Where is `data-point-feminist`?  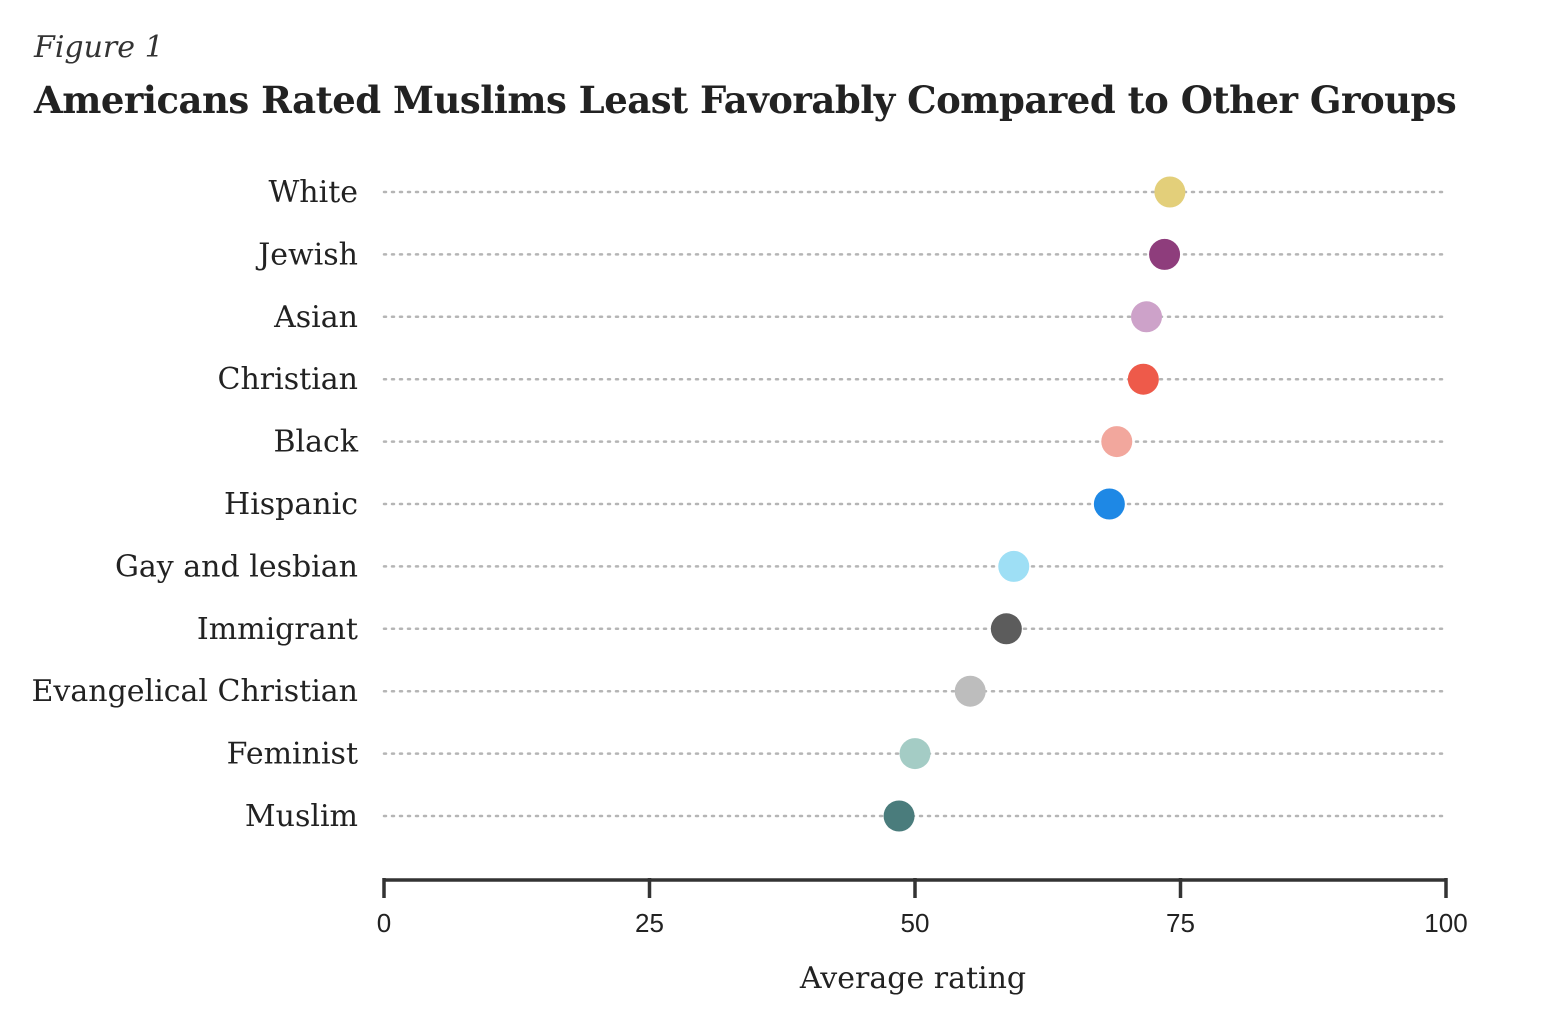
data-point-feminist is located at coordinates (915, 754).